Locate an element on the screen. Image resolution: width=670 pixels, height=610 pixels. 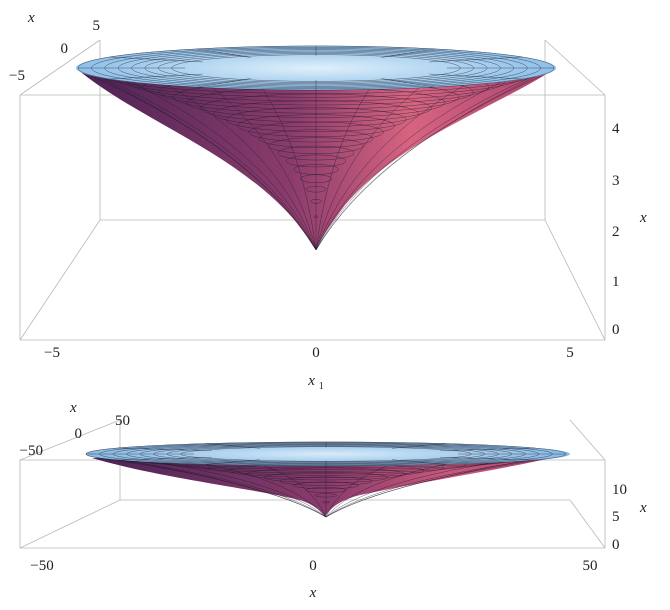
chart-1-z-axis: 0 1 2 3 4 x3 is located at coordinates (629, 229).